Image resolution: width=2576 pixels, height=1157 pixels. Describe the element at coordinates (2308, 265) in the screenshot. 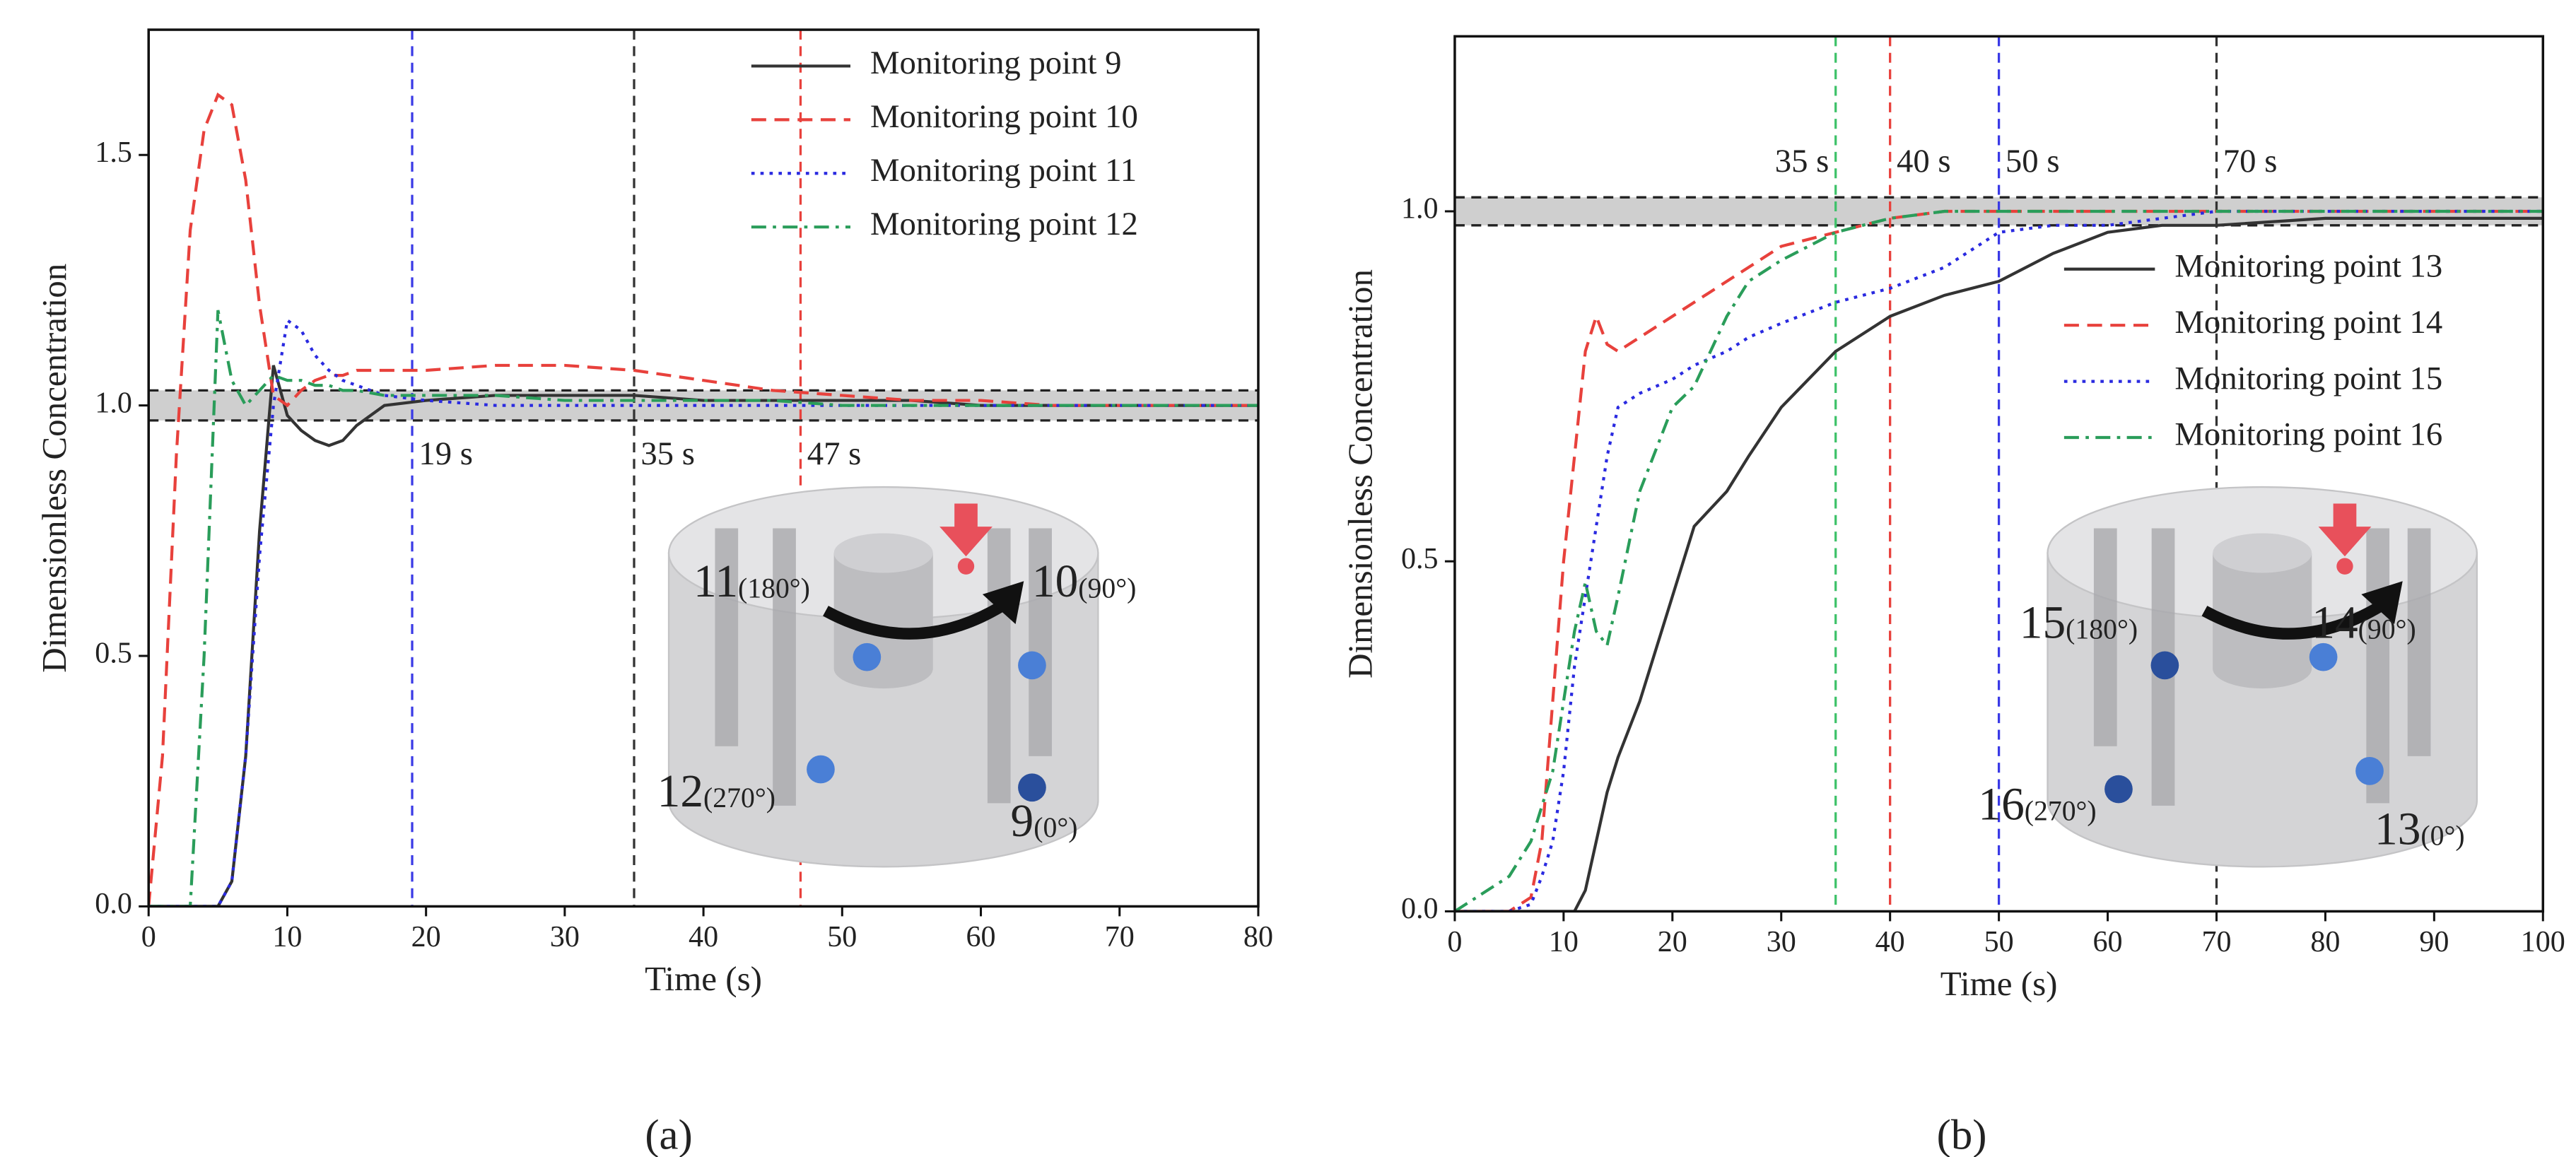

I see `legend-label: Monitoring point 13` at that location.